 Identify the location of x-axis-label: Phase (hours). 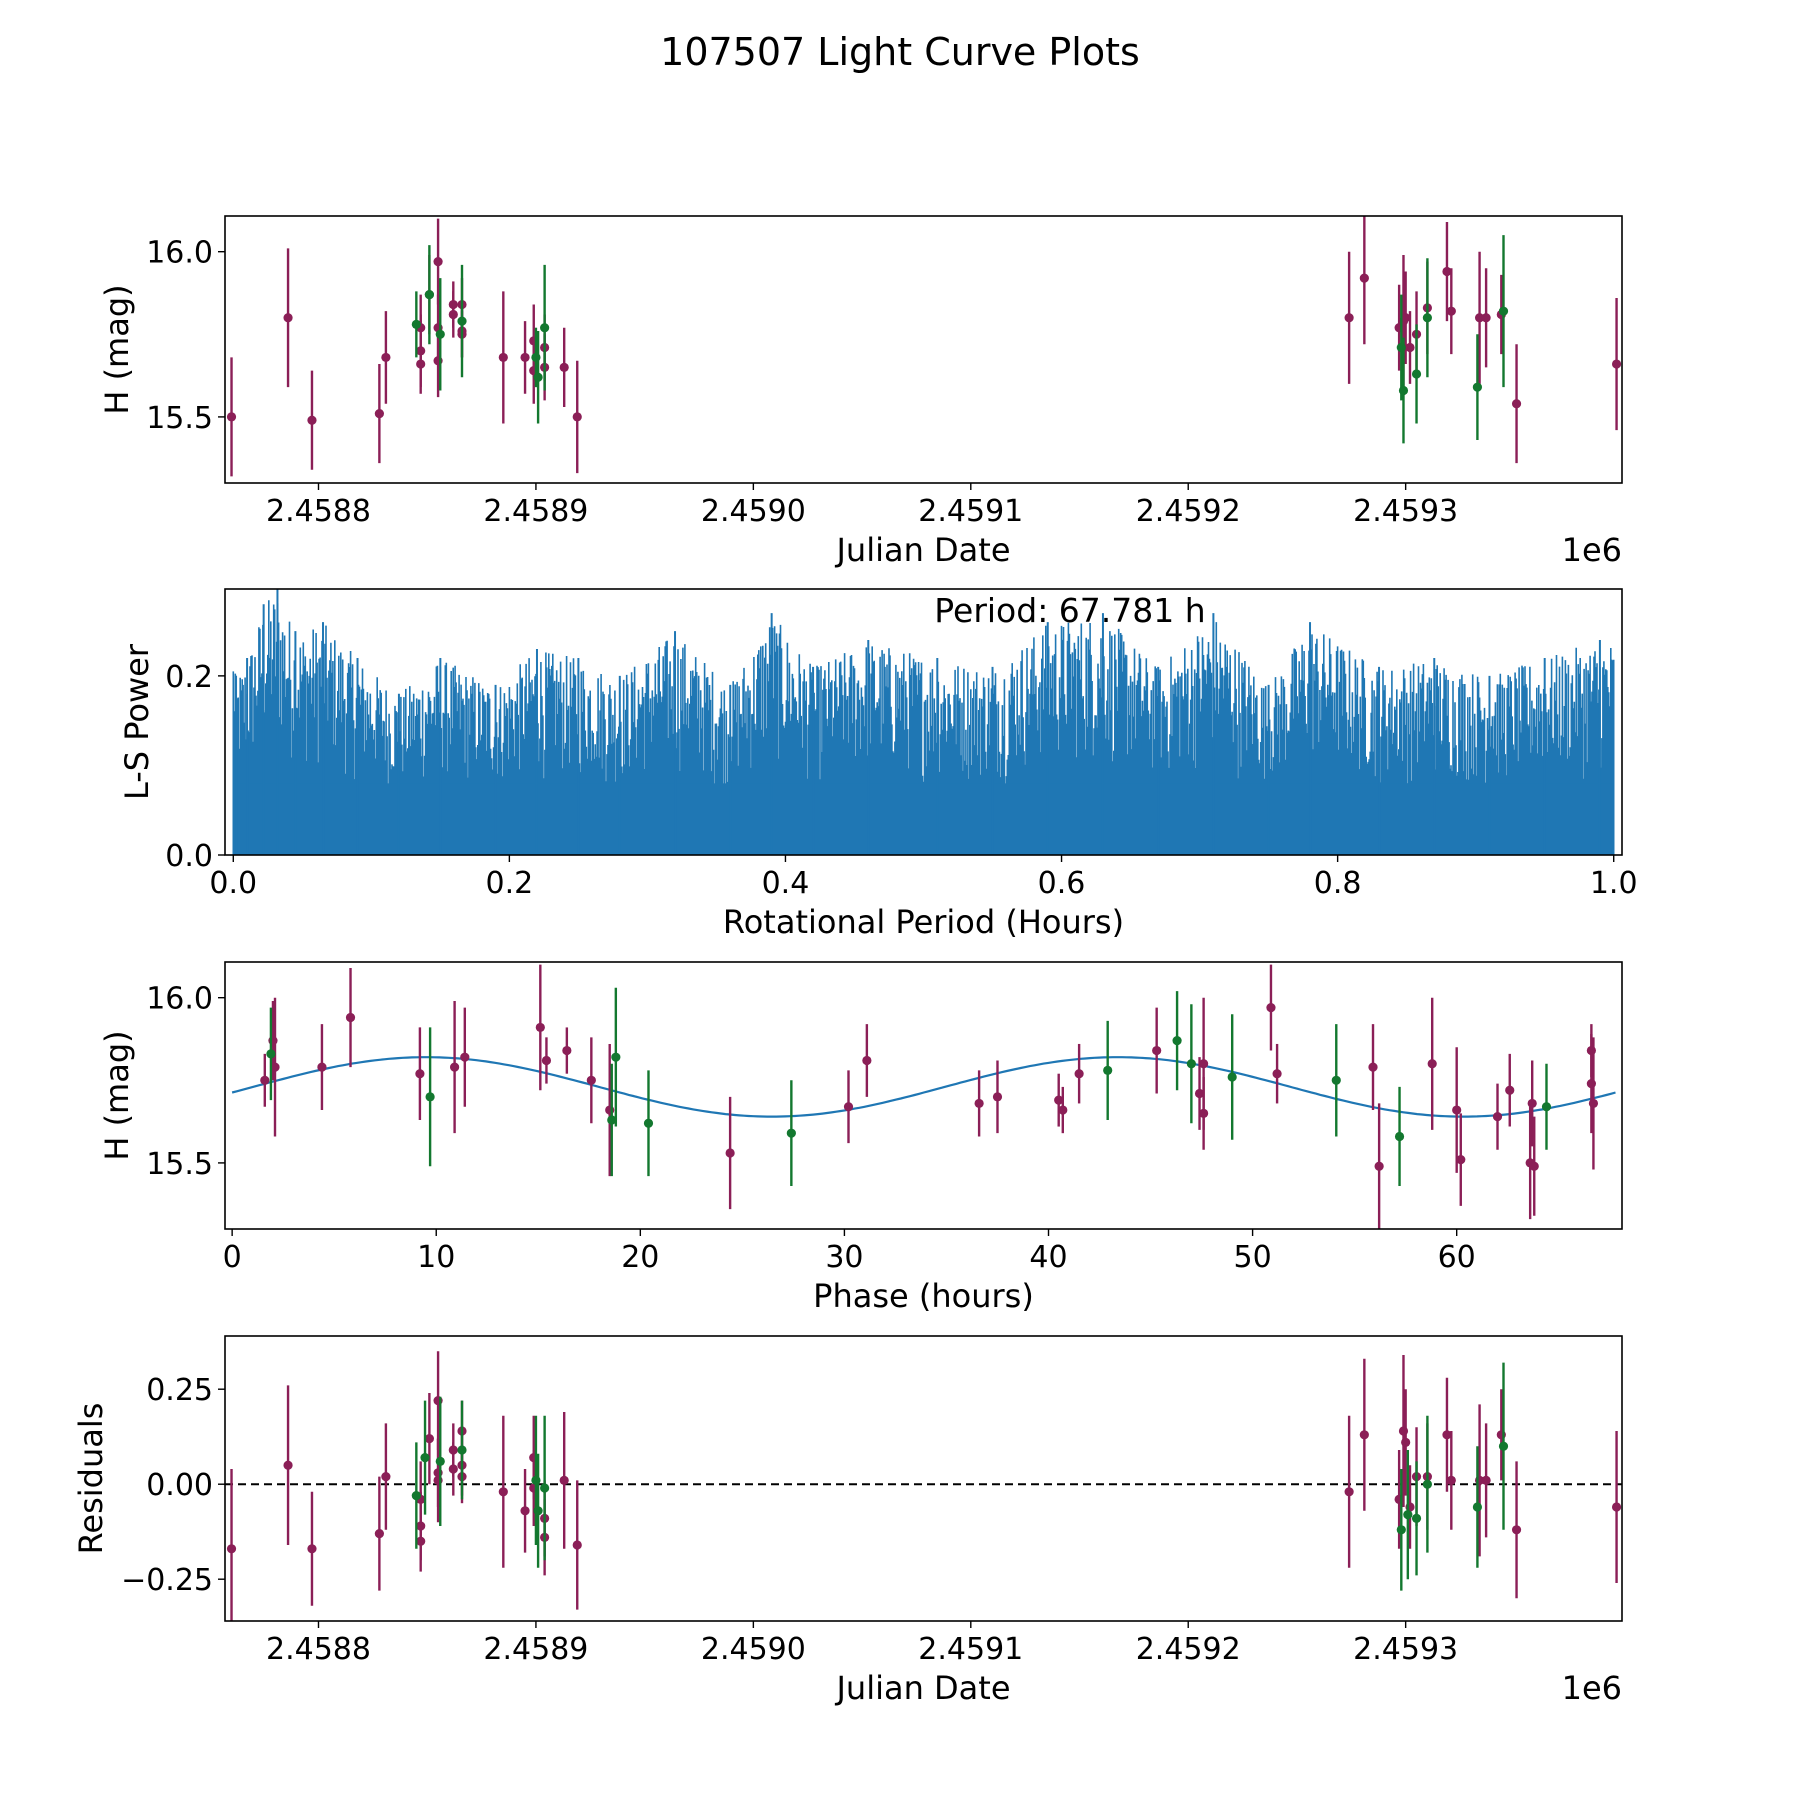
(923, 1296).